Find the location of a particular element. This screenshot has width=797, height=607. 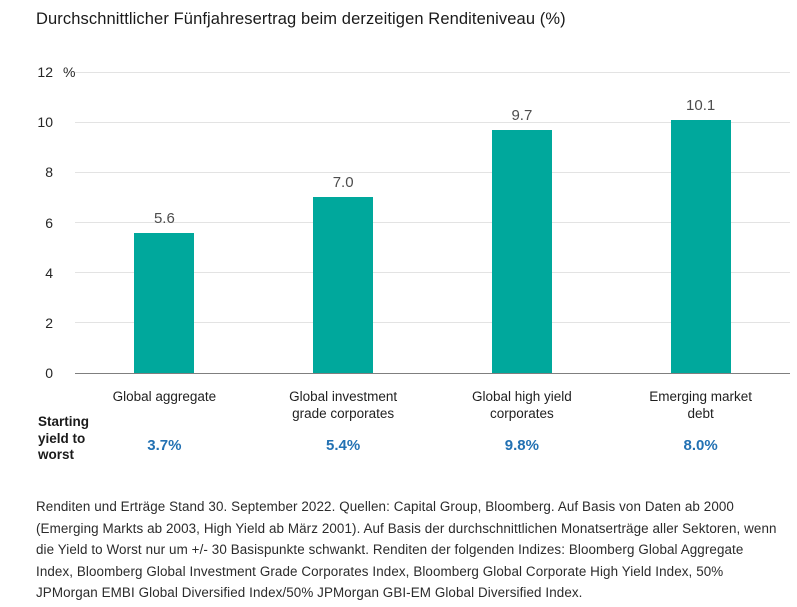

category-label: Global high yield corporates is located at coordinates (521, 405).